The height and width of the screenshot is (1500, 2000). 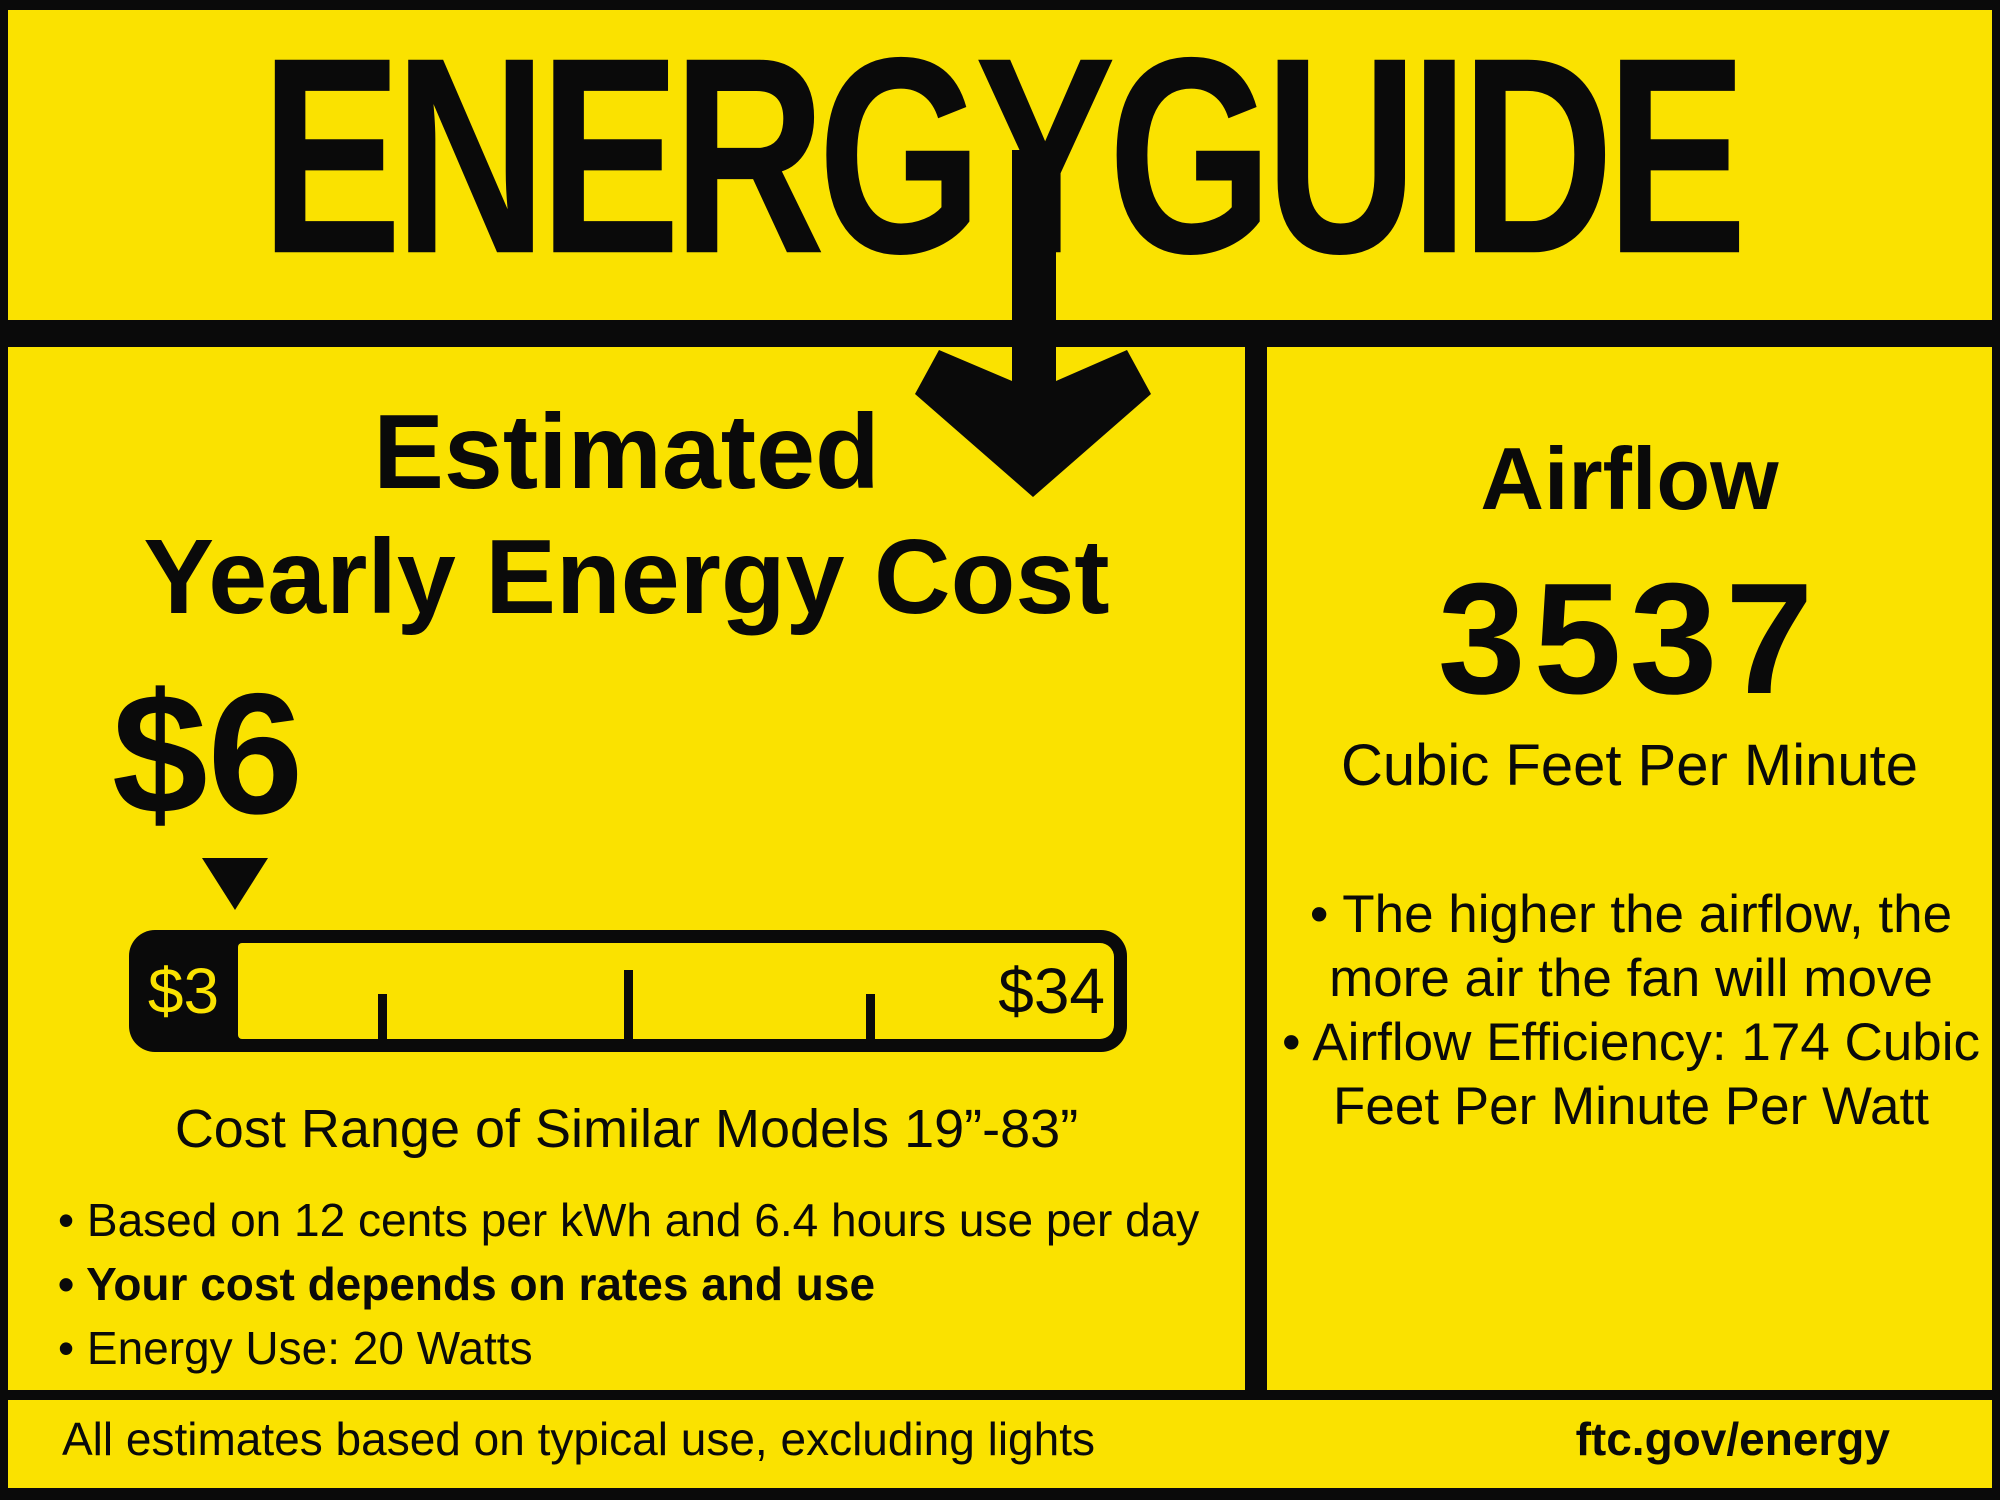 I want to click on scale-caption: Cost Range of Similar Models 19”-83”, so click(x=626, y=1129).